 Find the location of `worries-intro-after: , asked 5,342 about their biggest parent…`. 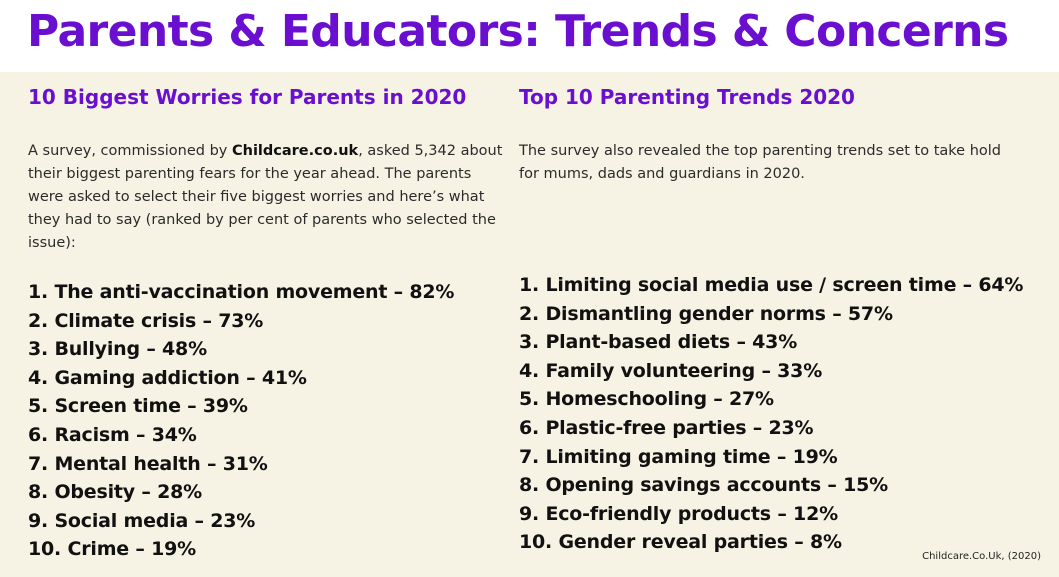

worries-intro-after: , asked 5,342 about their biggest parent… is located at coordinates (265, 197).